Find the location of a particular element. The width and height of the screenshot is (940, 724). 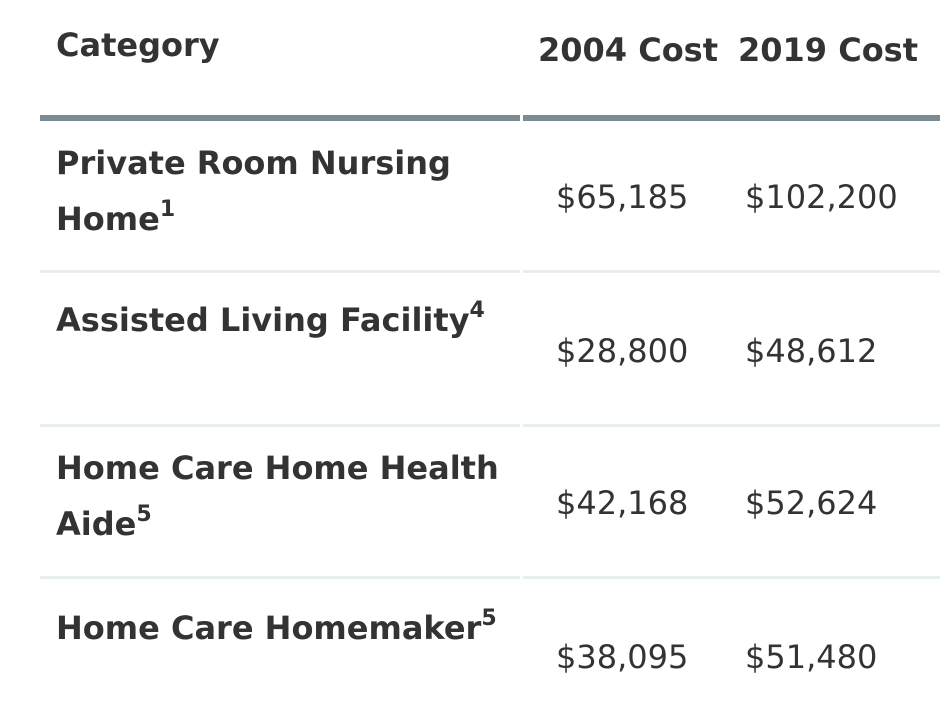

row-2004-cost: $38,095 is located at coordinates (622, 657).